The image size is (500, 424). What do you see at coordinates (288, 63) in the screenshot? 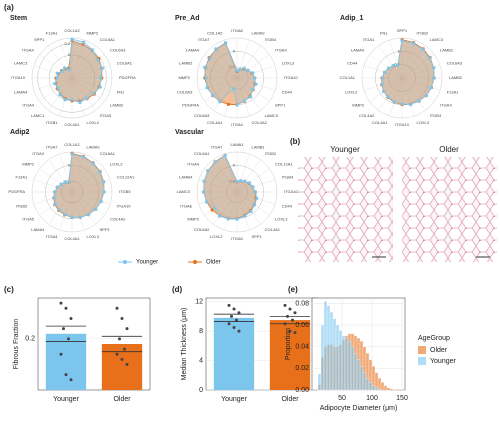
I see `category-label: LOXL3` at bounding box center [288, 63].